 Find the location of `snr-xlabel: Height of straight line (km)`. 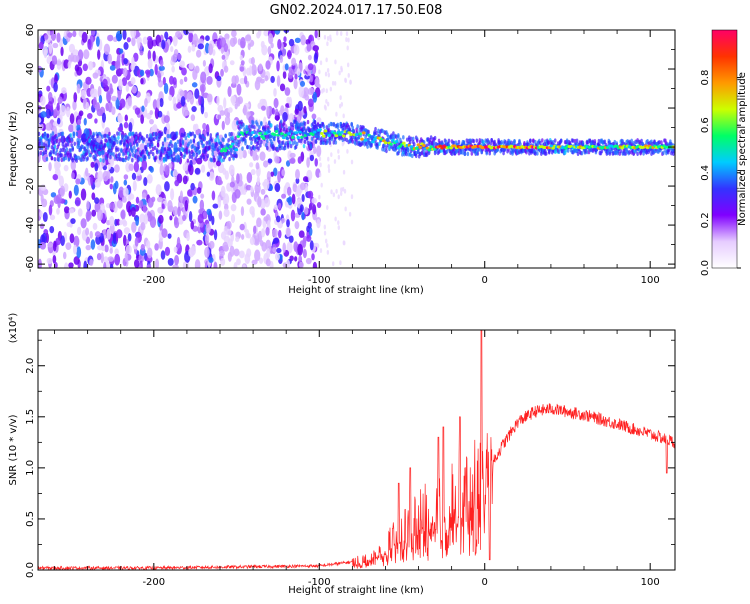

snr-xlabel: Height of straight line (km) is located at coordinates (356, 590).